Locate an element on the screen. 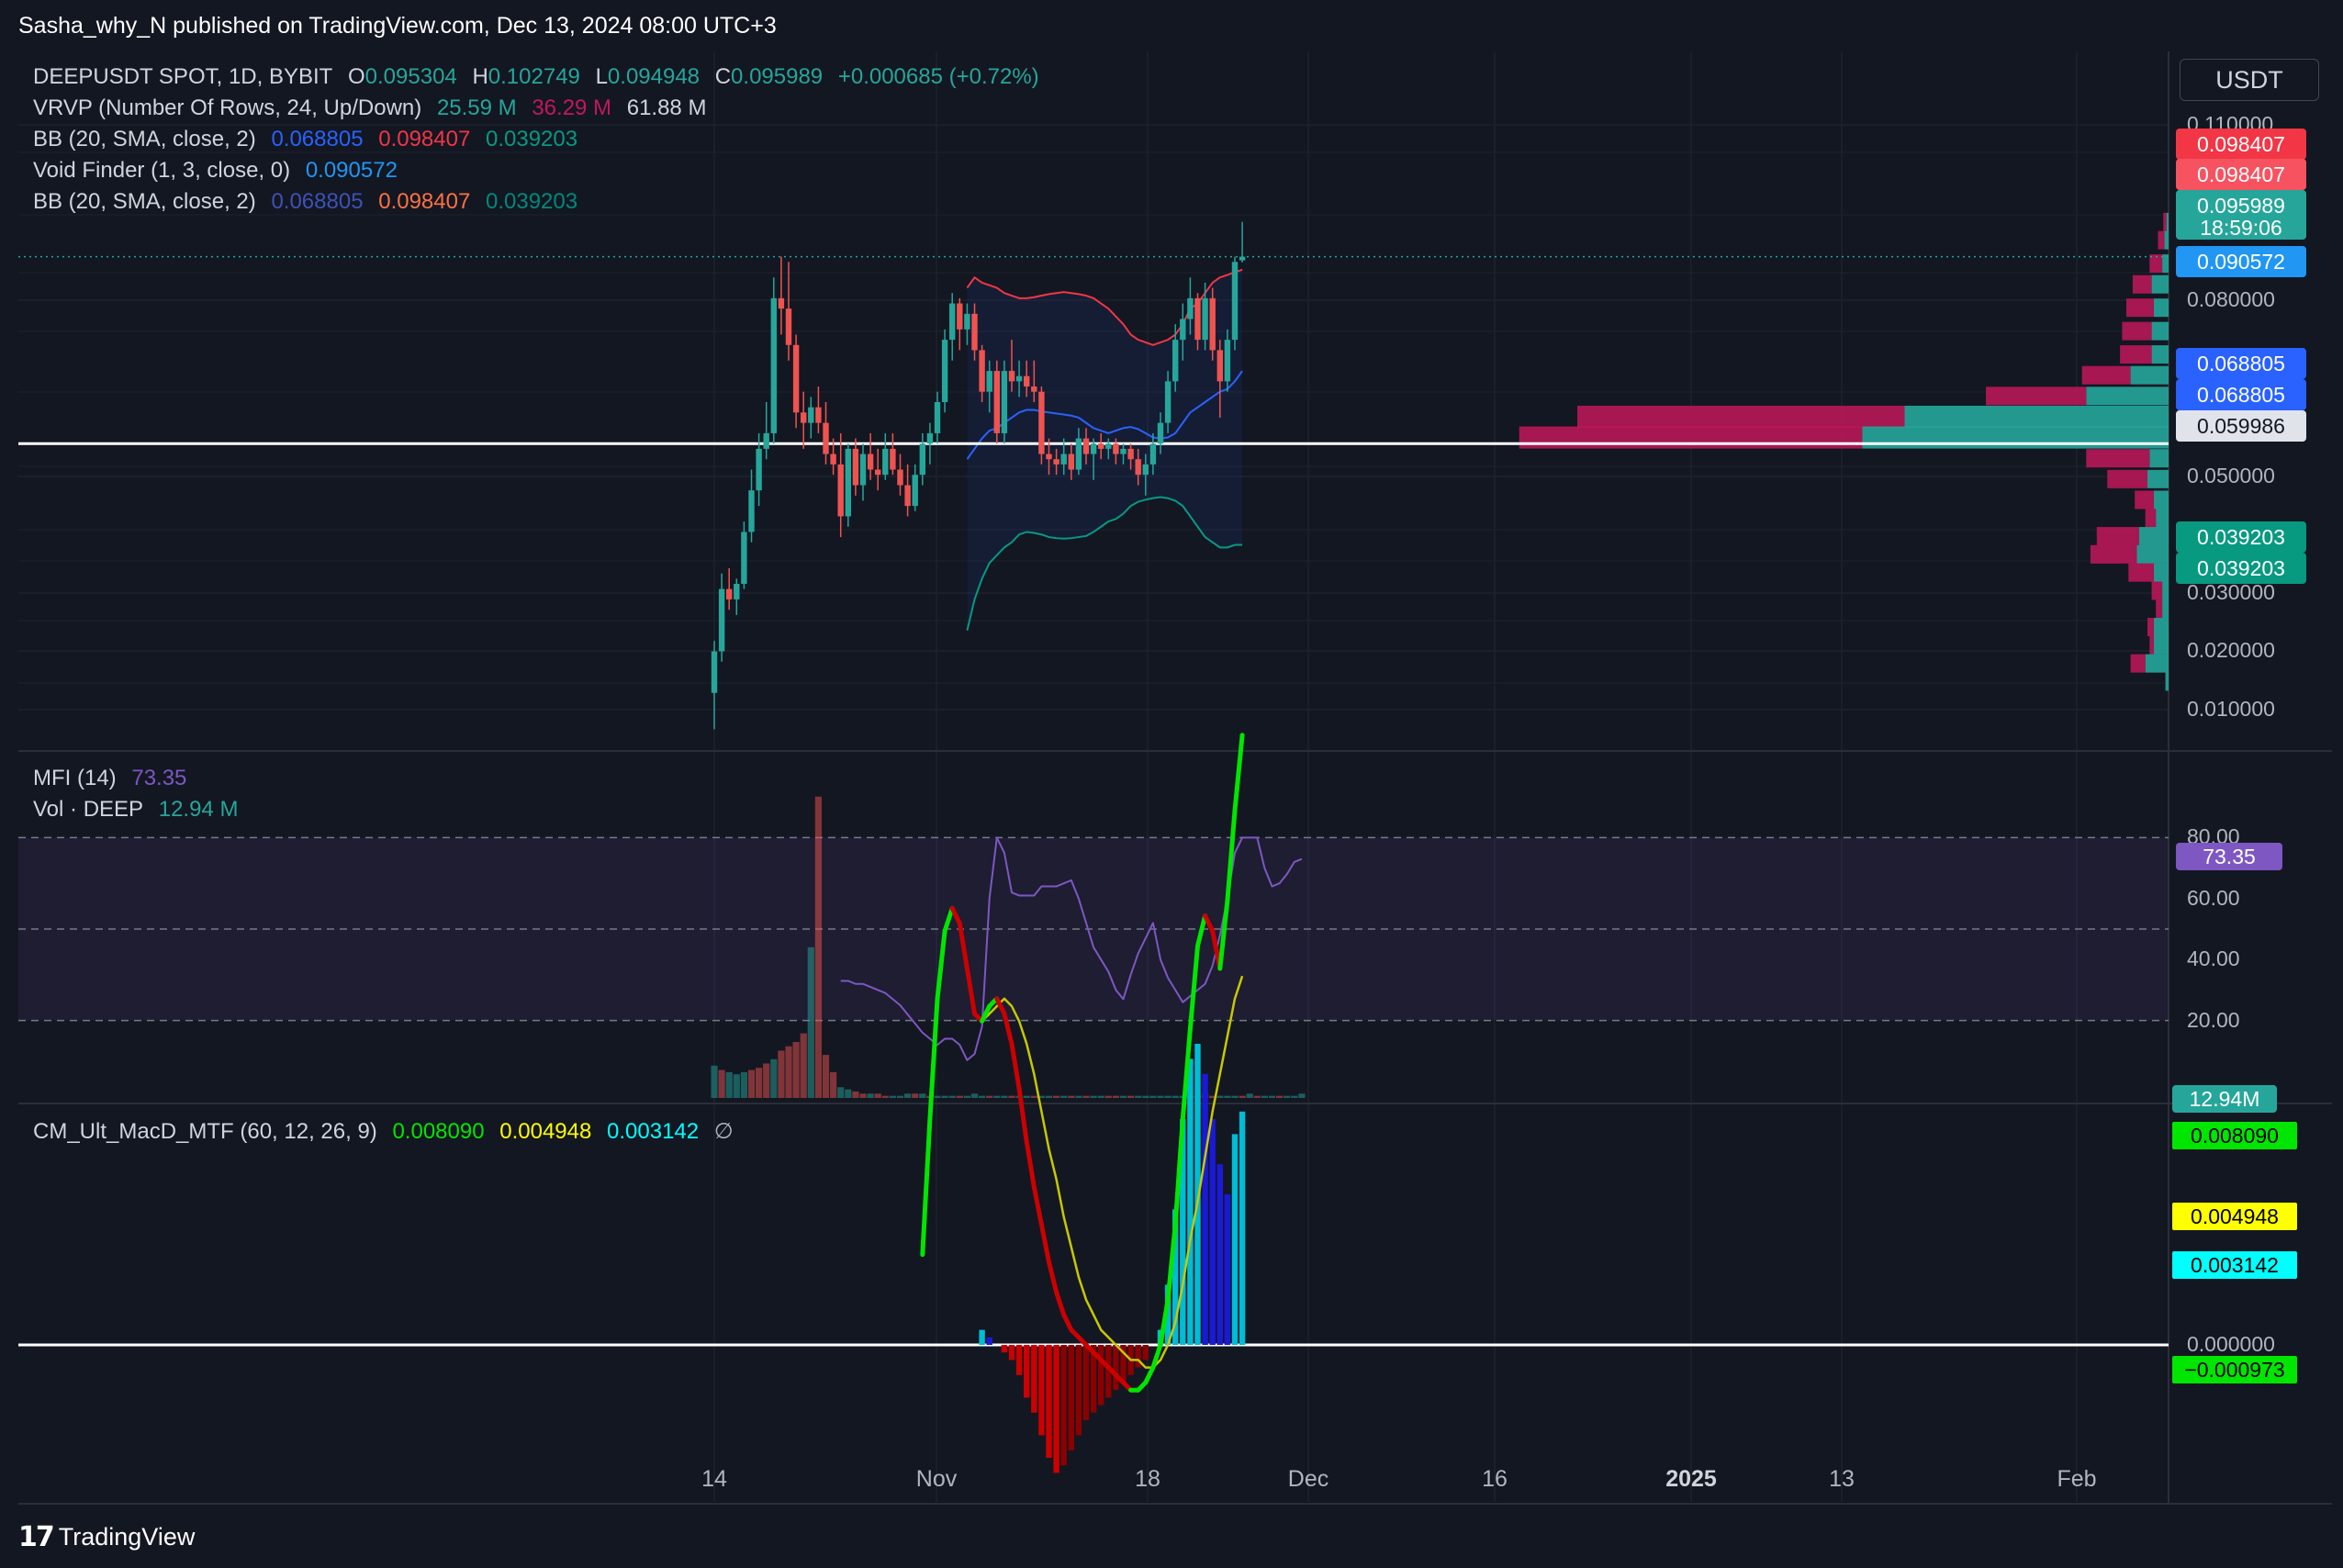  price-axis-label: 0.090572 is located at coordinates (2241, 261).